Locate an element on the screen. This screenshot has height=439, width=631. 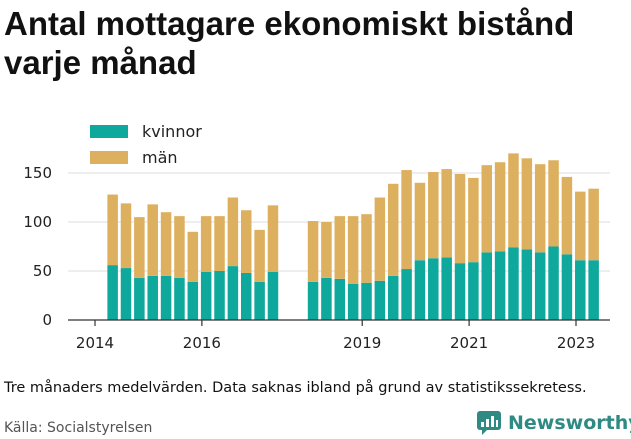
legend: kvinnor män is located at coordinates (146, 144).